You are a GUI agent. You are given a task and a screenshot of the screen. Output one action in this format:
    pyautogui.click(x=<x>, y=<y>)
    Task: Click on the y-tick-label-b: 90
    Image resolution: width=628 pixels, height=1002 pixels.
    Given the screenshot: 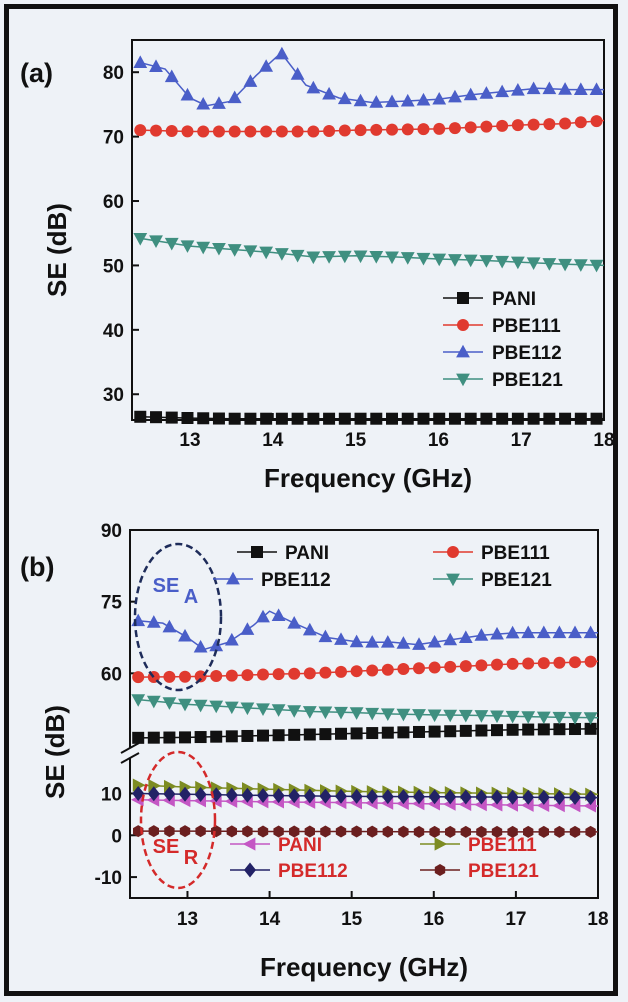 What is the action you would take?
    pyautogui.click(x=111, y=531)
    